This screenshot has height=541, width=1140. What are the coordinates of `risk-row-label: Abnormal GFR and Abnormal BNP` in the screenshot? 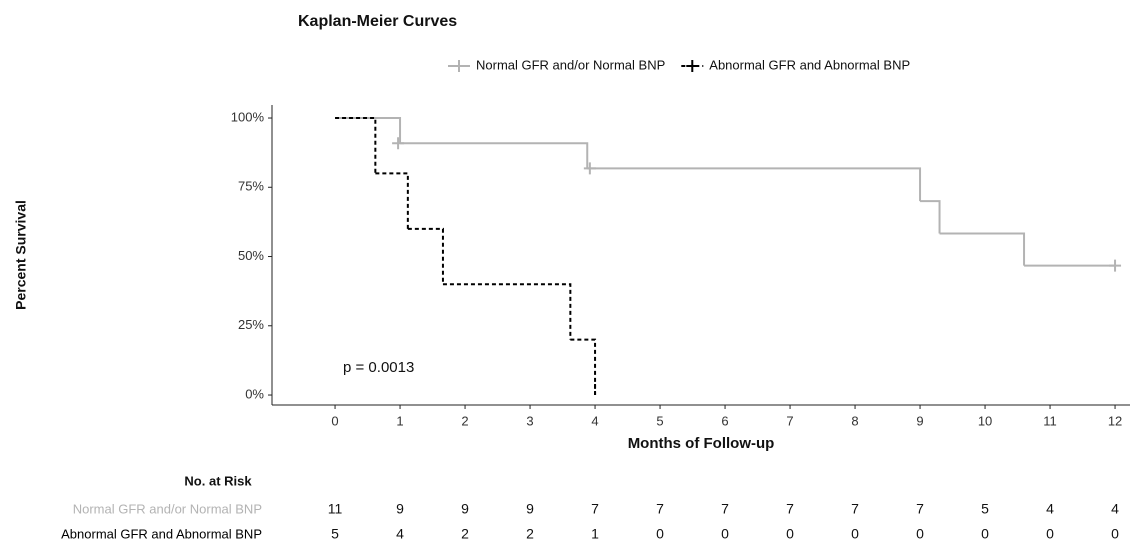 It's located at (161, 533).